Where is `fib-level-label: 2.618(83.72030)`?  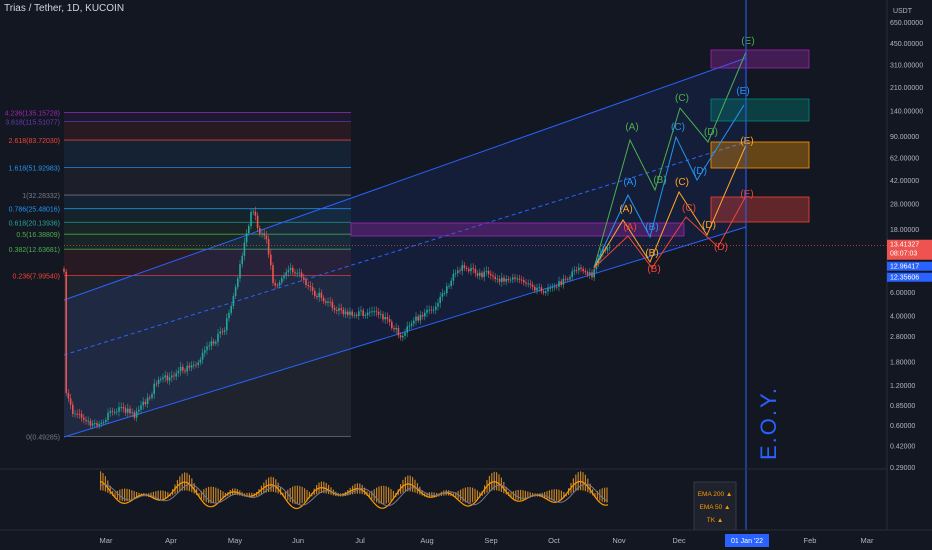 fib-level-label: 2.618(83.72030) is located at coordinates (34, 141).